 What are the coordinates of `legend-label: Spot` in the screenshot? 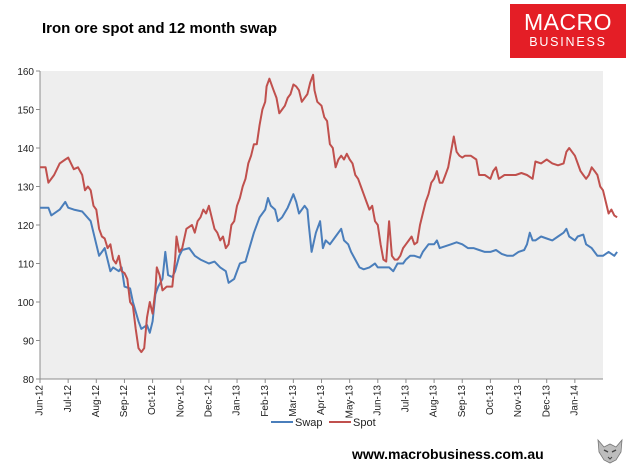 It's located at (364, 423).